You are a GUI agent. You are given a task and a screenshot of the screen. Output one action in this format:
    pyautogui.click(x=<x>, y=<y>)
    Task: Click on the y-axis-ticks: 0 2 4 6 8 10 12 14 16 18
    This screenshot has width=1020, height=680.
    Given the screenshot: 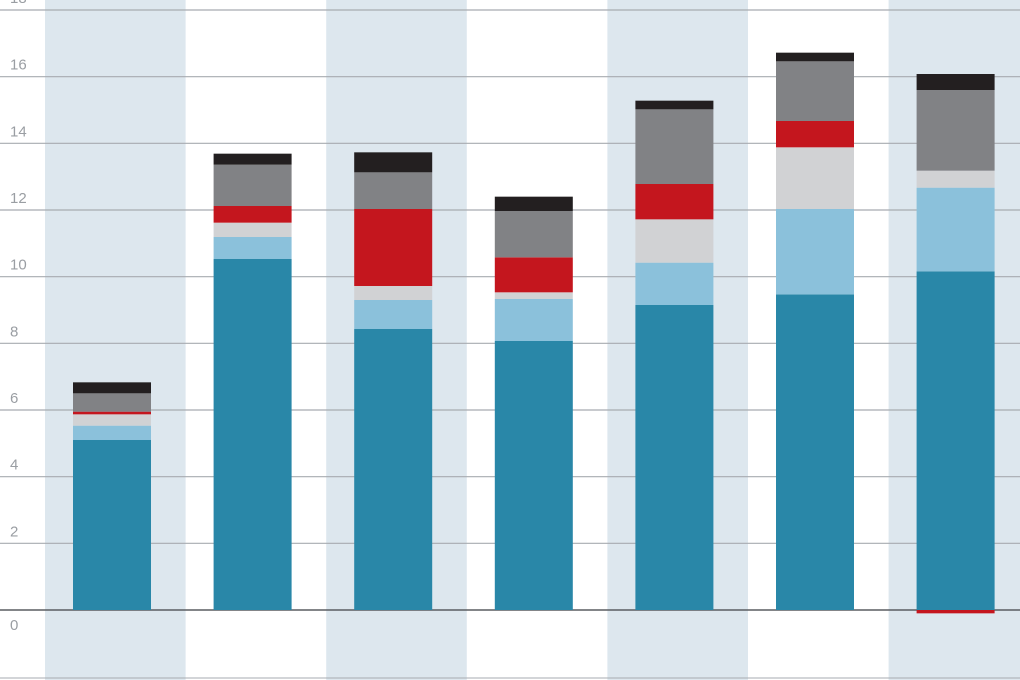 What is the action you would take?
    pyautogui.click(x=18, y=317)
    